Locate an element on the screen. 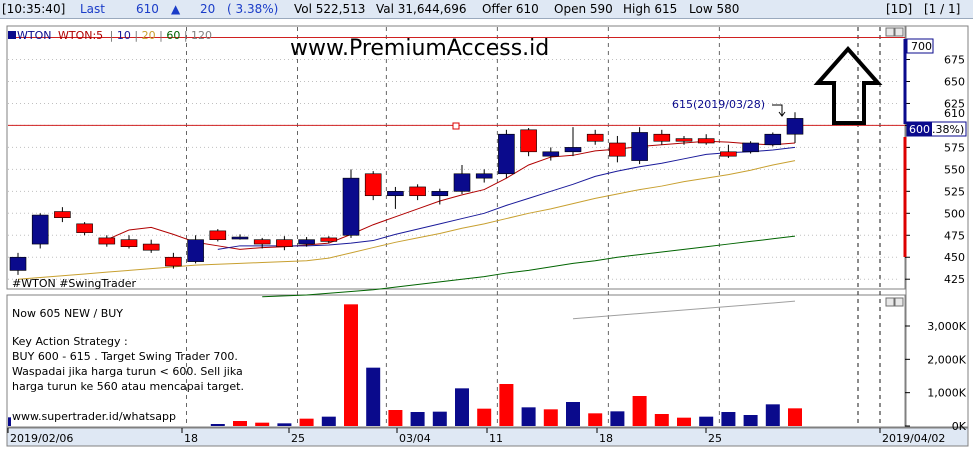  volume-tick-label: 2,000K is located at coordinates (946, 359).